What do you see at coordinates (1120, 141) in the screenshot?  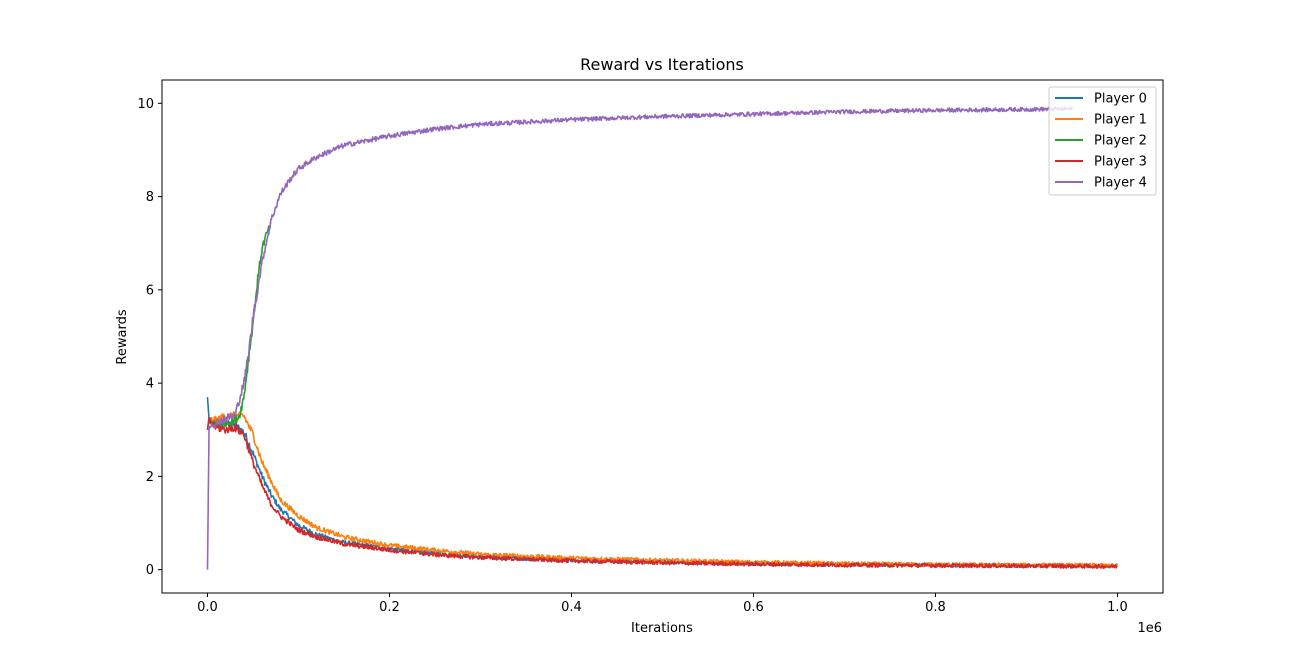 I see `legend-label: Player 2` at bounding box center [1120, 141].